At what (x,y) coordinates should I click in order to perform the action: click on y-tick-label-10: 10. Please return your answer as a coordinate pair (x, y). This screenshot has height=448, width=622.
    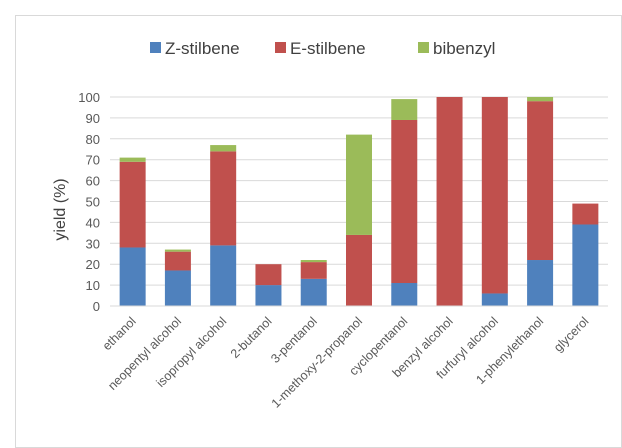
    Looking at the image, I should click on (93, 285).